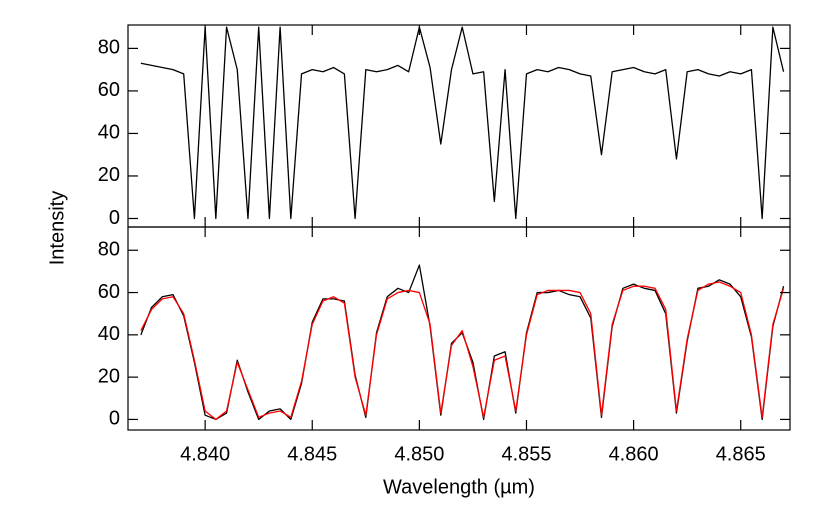 Image resolution: width=830 pixels, height=506 pixels. I want to click on x-axis-label: Wavelength (µm), so click(459, 487).